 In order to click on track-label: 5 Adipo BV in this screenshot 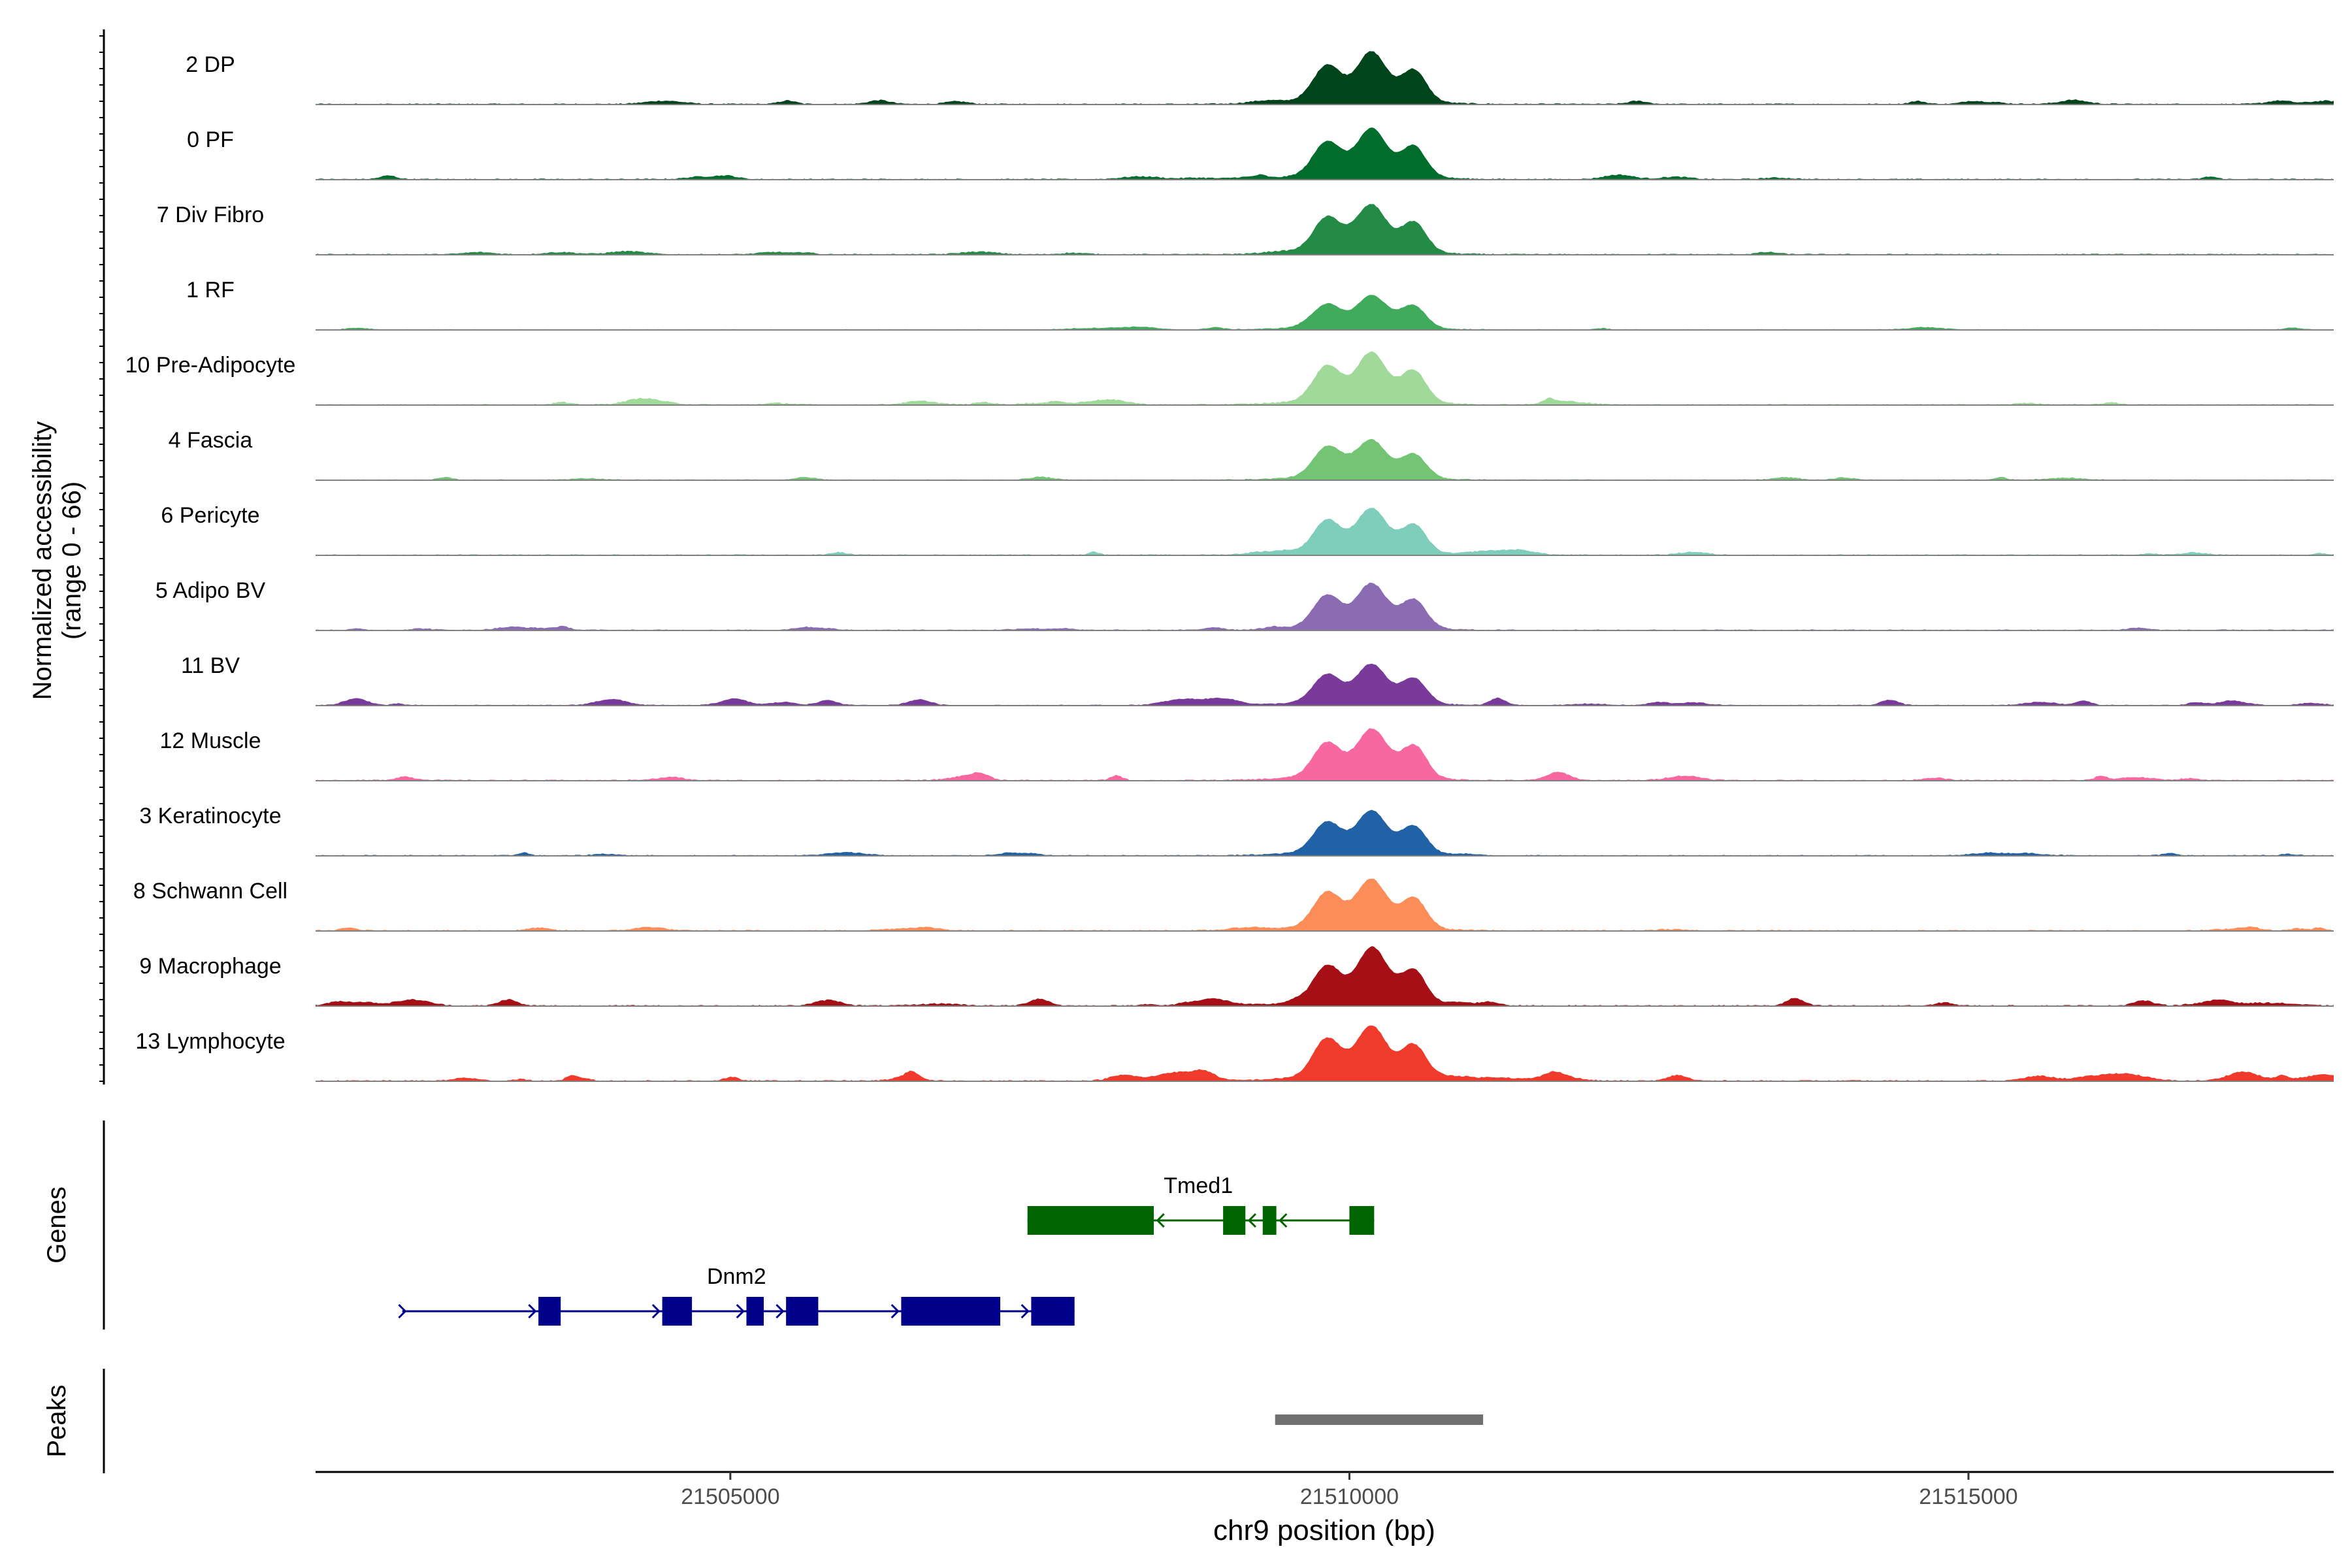, I will do `click(210, 590)`.